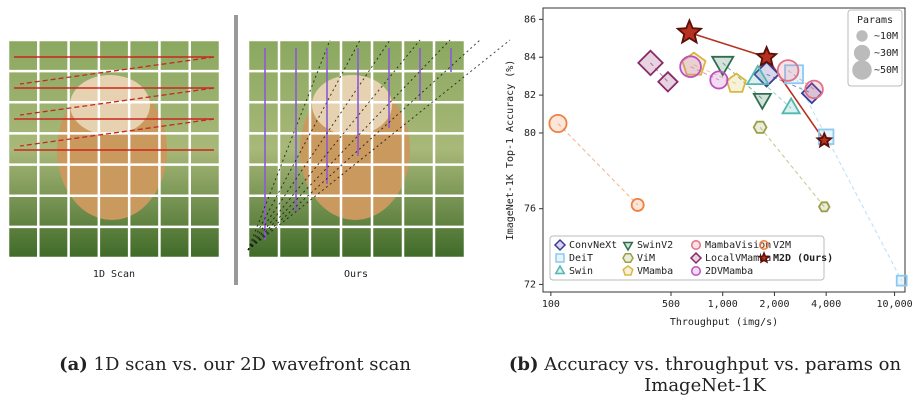  I want to click on legend-label: LocalVMamba, so click(738, 258).